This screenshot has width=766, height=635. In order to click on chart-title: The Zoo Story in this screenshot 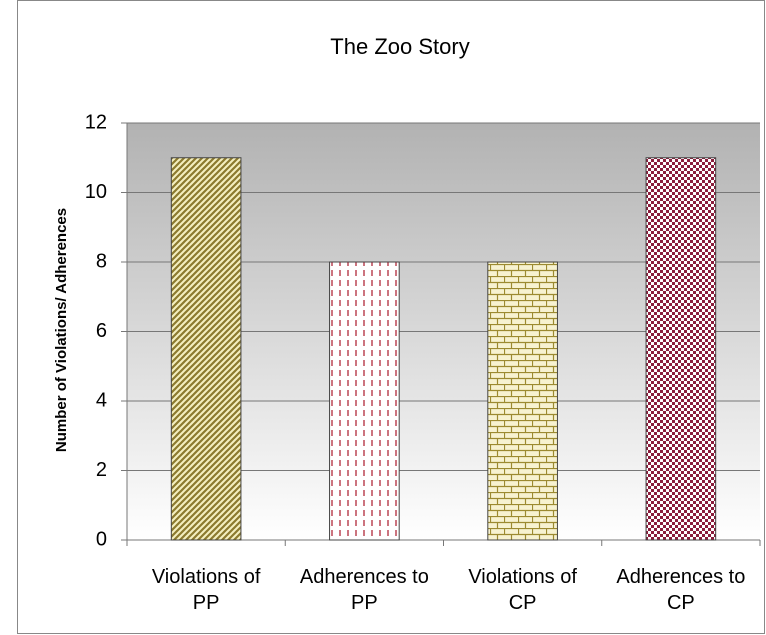, I will do `click(399, 46)`.